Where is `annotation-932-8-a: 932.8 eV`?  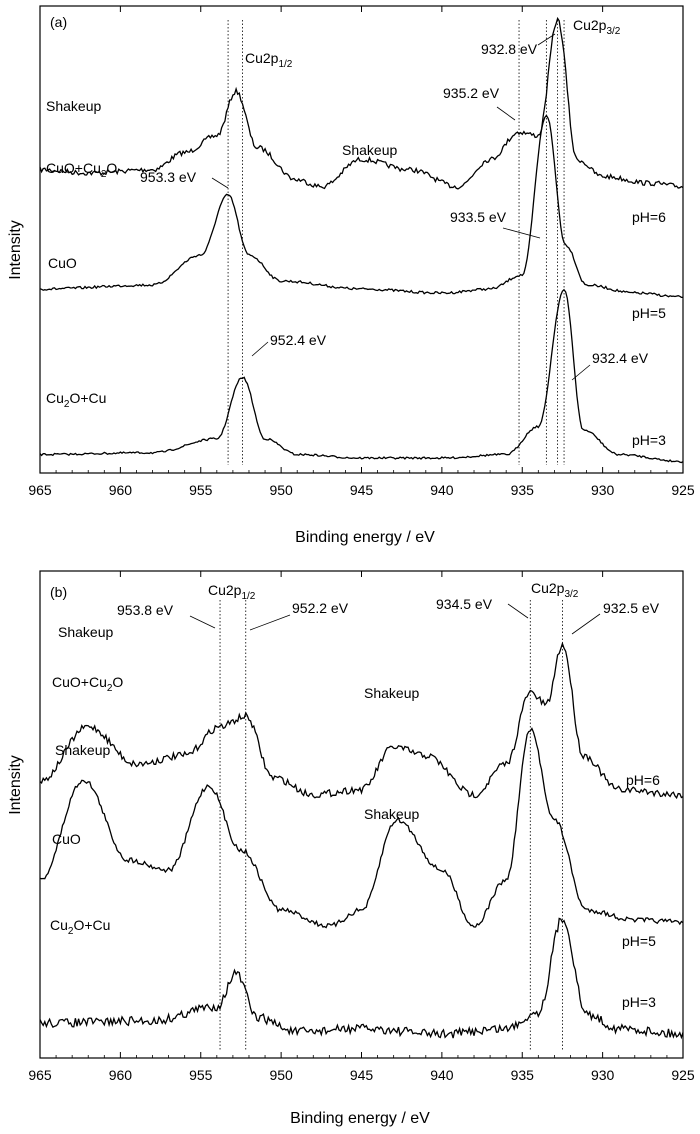
annotation-932-8-a: 932.8 eV is located at coordinates (509, 49).